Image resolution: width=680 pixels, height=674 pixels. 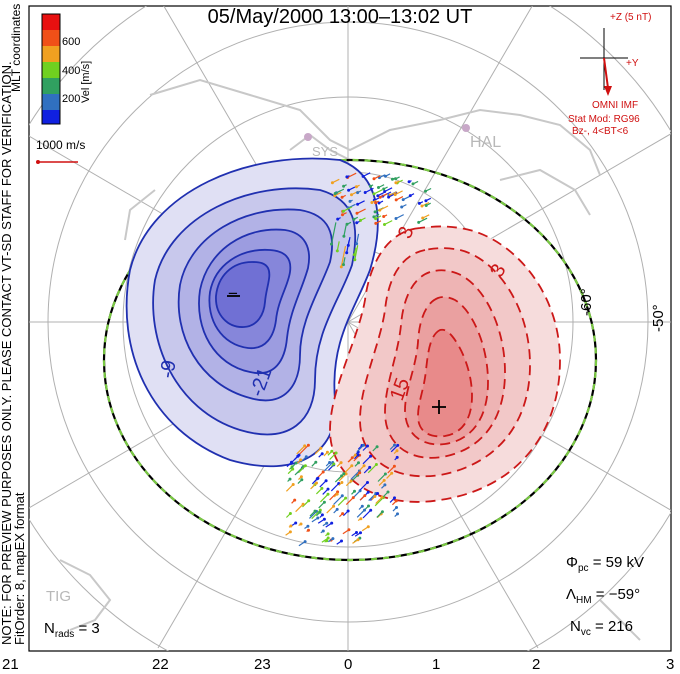 What do you see at coordinates (658, 318) in the screenshot?
I see `latitude-label: -50°` at bounding box center [658, 318].